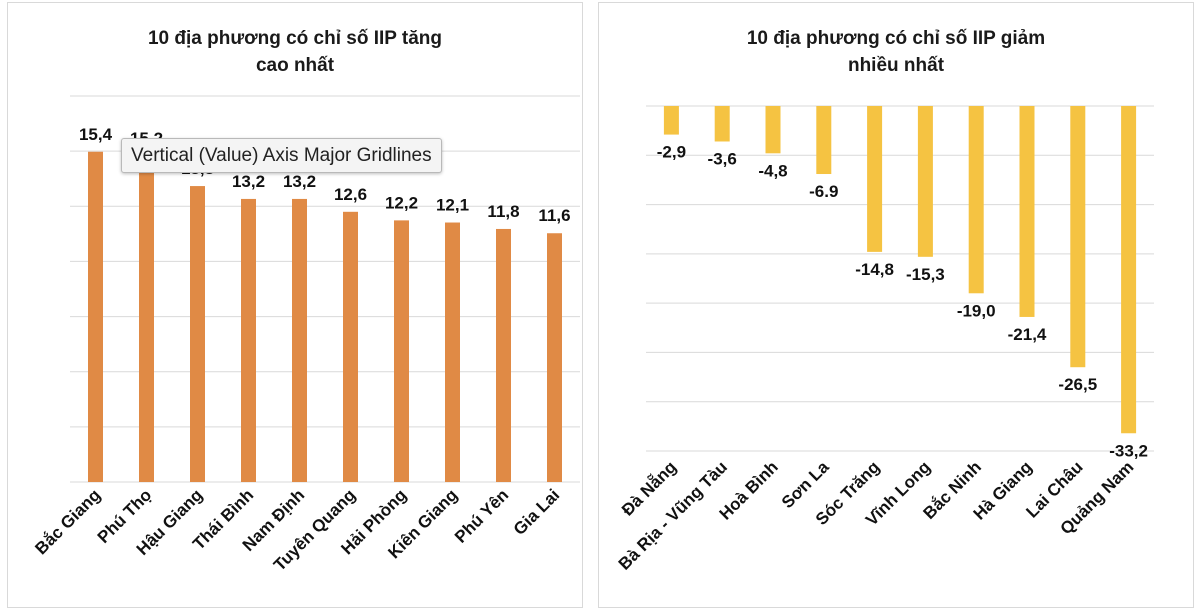 The width and height of the screenshot is (1200, 611). I want to click on right-data-label: -33,2, so click(1128, 450).